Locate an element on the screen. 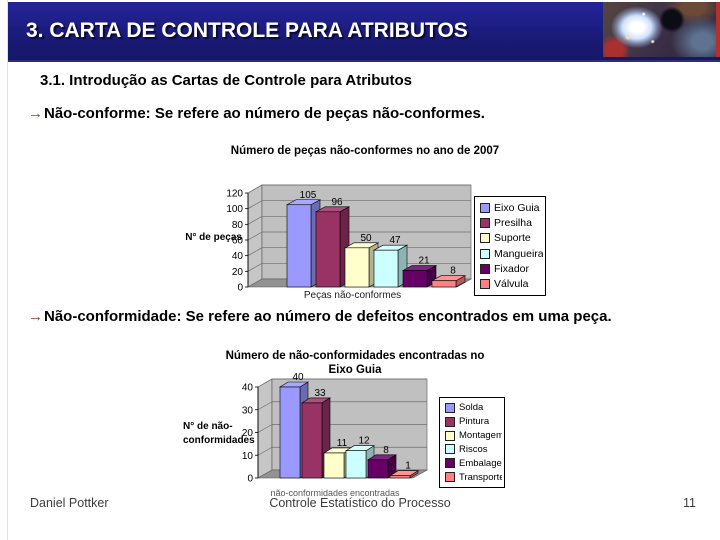  legend-item: Transporte is located at coordinates (473, 477).